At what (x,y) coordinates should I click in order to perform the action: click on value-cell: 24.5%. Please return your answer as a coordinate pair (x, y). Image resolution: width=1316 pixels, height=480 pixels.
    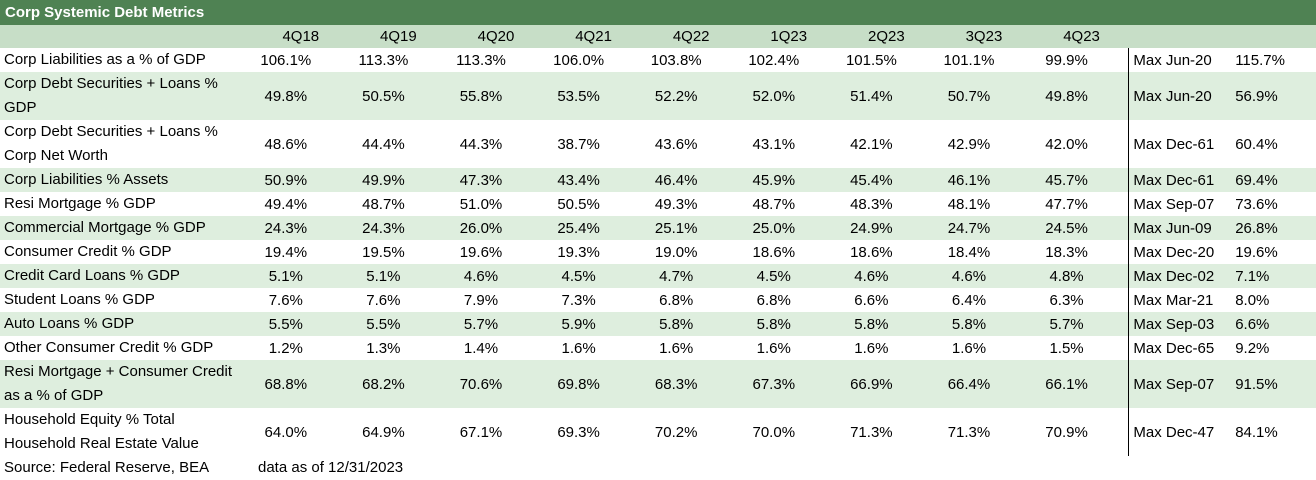
    Looking at the image, I should click on (1066, 228).